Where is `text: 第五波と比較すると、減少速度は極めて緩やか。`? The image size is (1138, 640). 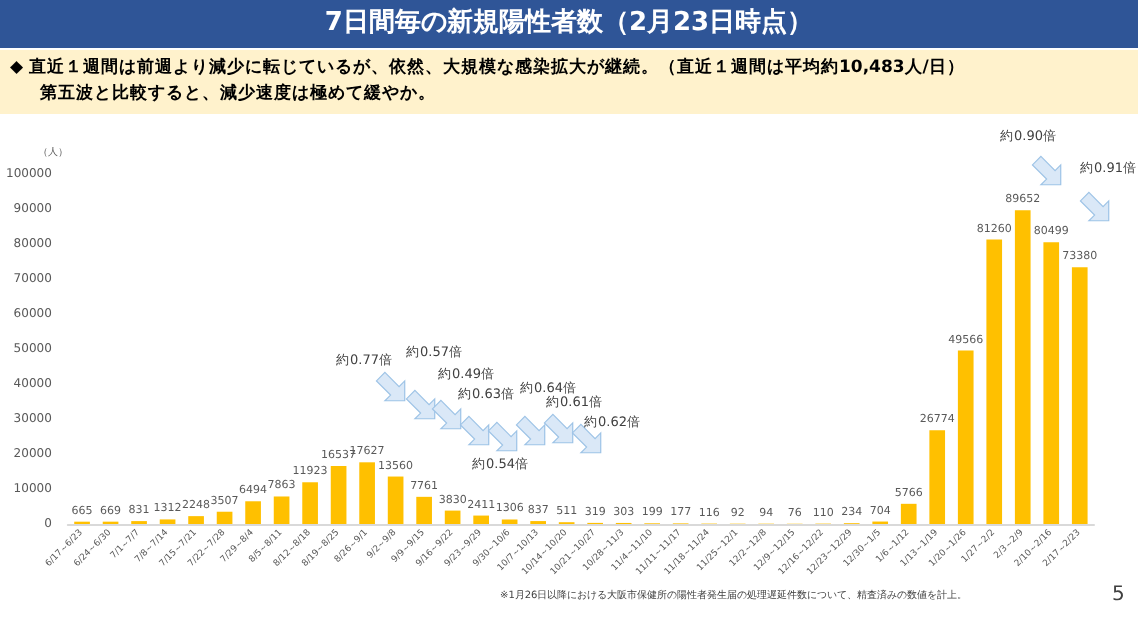 text: 第五波と比較すると、減少速度は極めて緩やか。 is located at coordinates (238, 95).